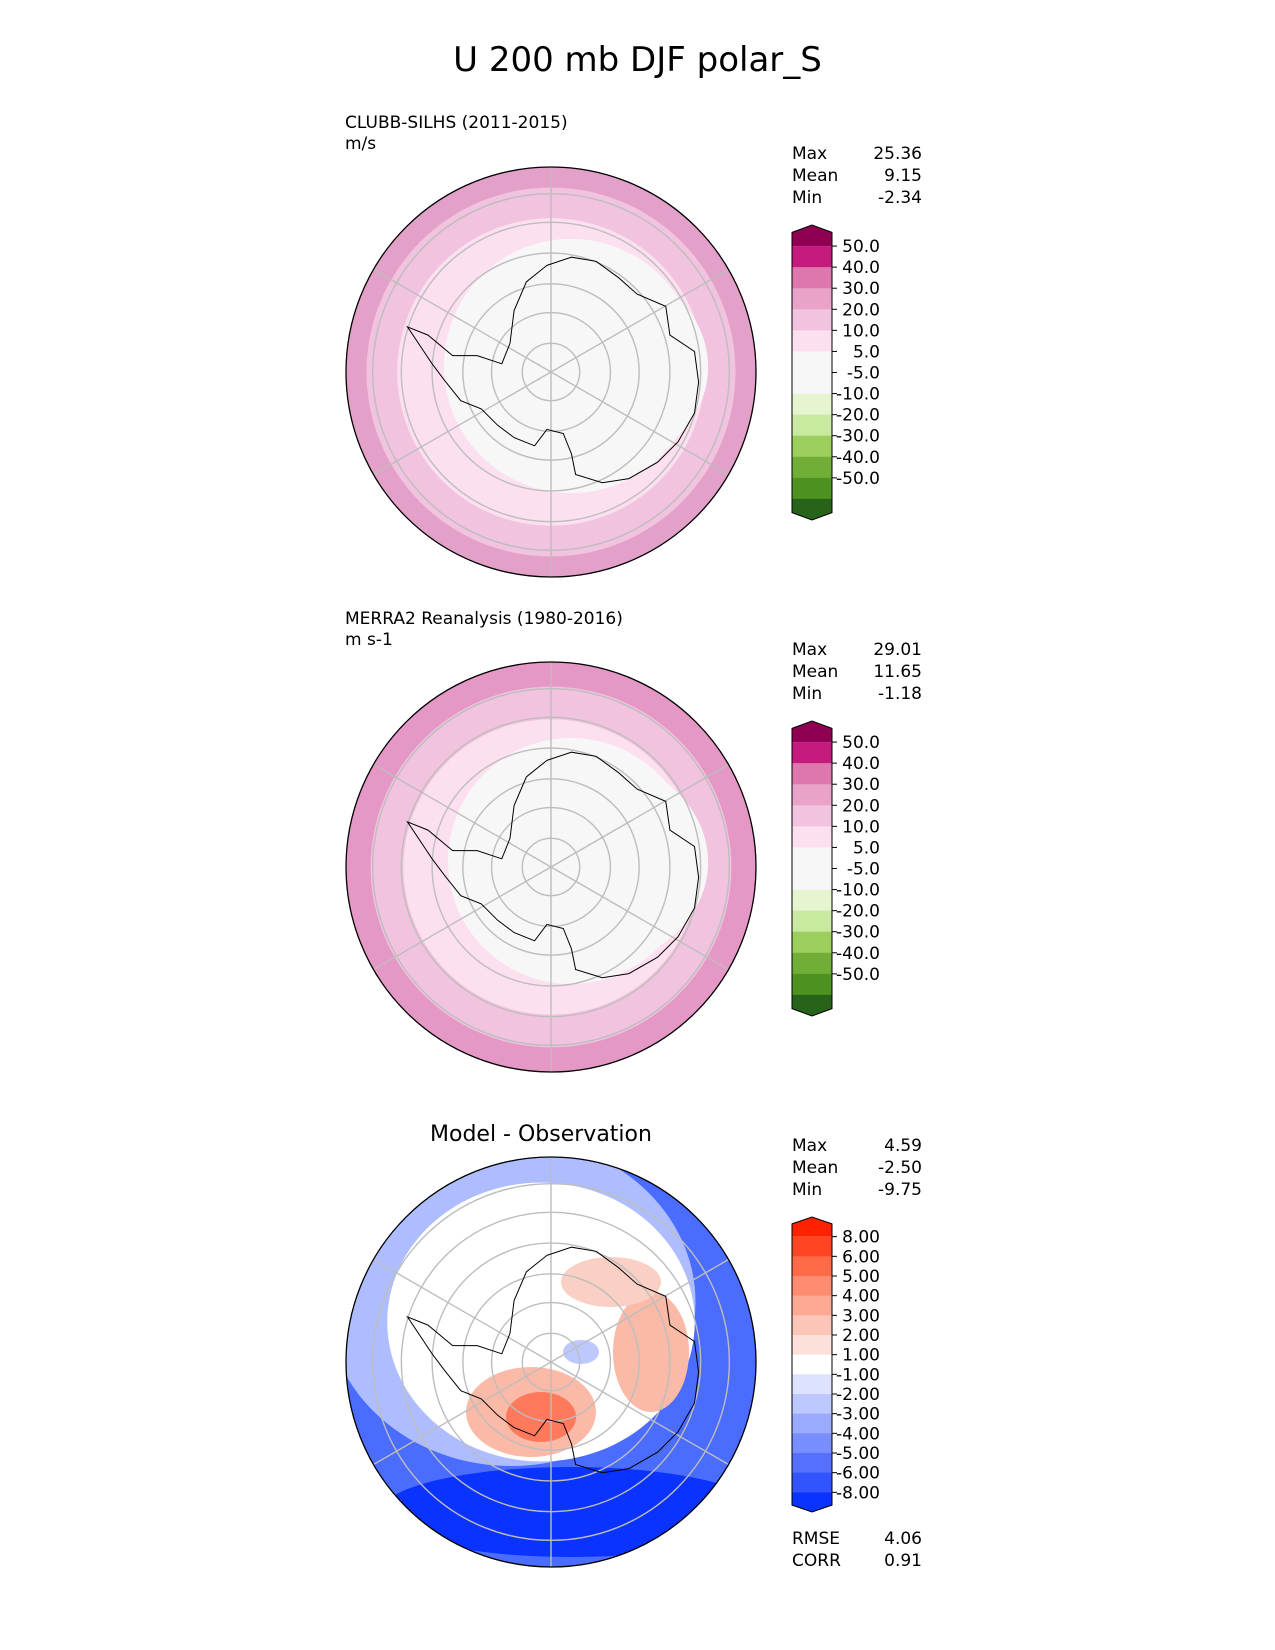  What do you see at coordinates (903, 1146) in the screenshot?
I see `stat-value: 4.59` at bounding box center [903, 1146].